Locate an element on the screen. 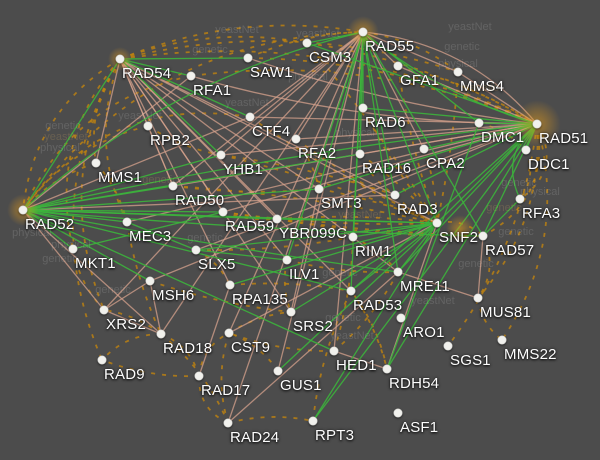 This screenshot has width=600, height=460. gene-label-mms22: MMS22 is located at coordinates (530, 354).